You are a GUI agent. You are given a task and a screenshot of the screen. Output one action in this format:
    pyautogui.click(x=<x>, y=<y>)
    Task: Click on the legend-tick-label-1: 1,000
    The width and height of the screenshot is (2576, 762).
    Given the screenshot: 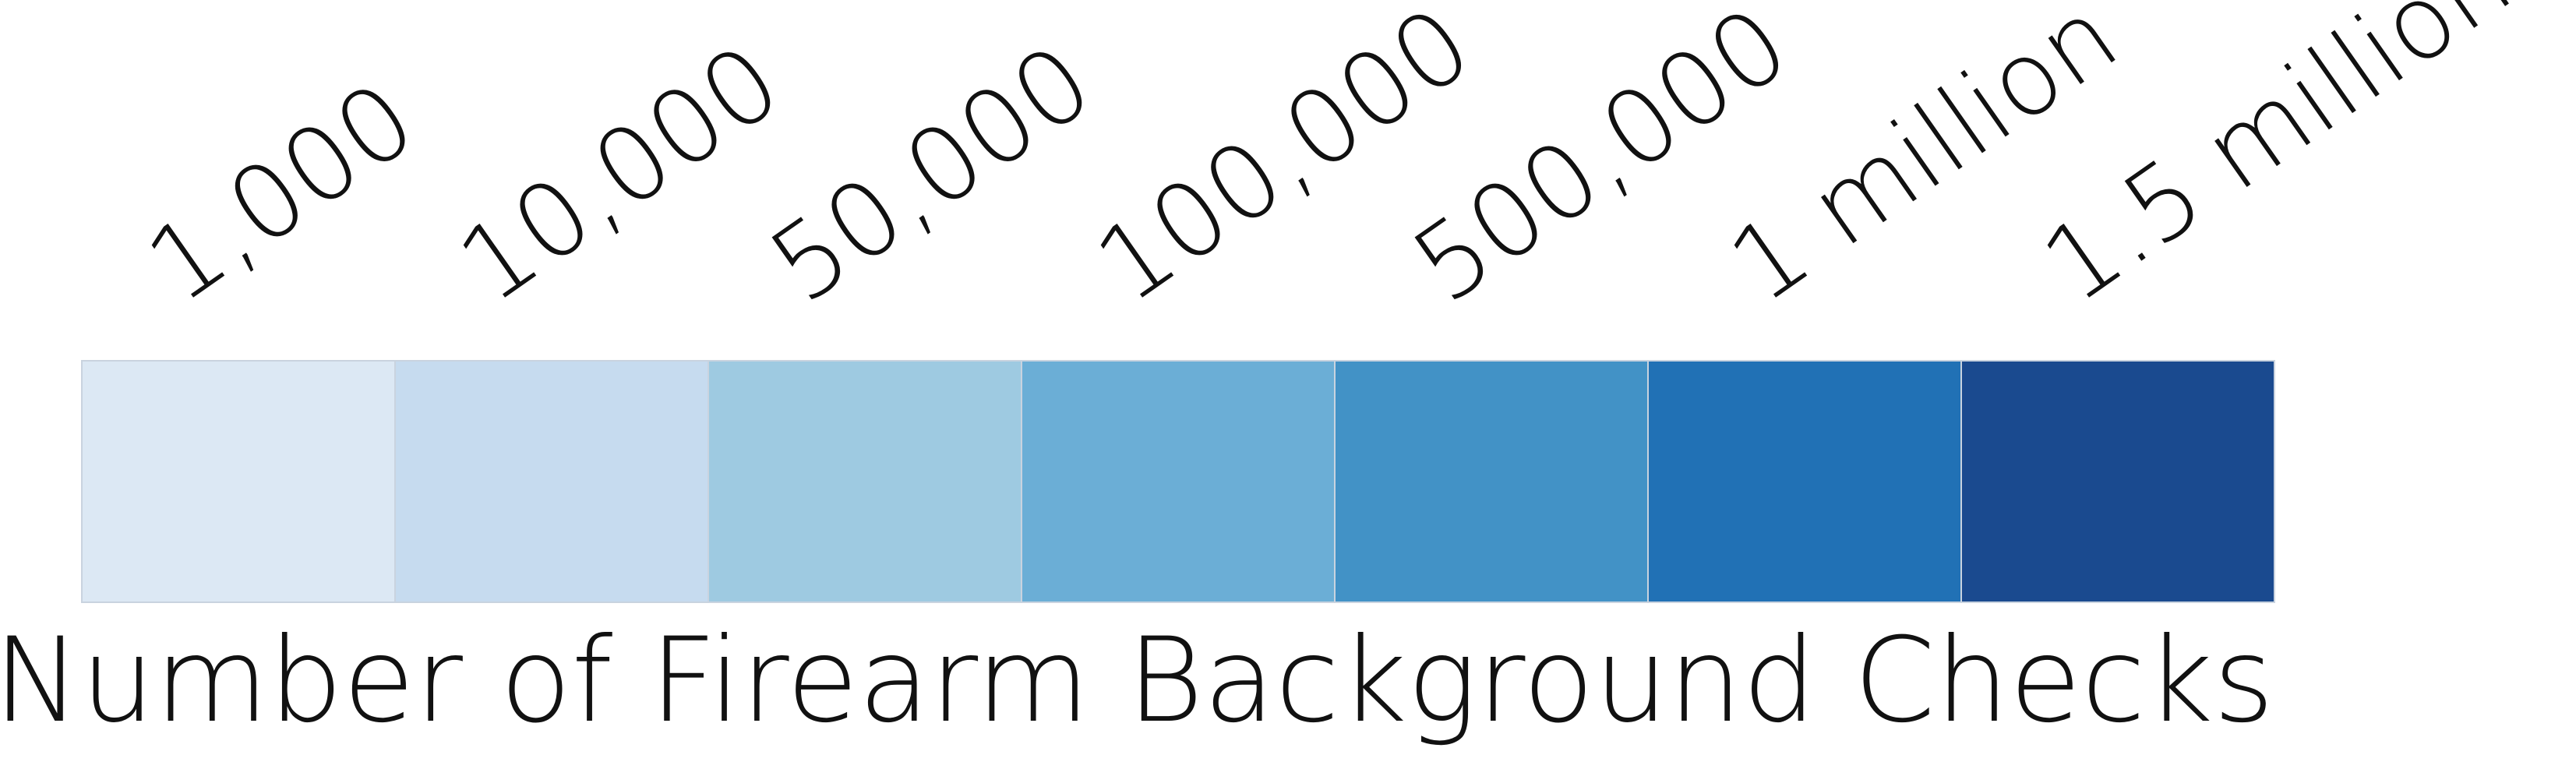 What is the action you would take?
    pyautogui.click(x=281, y=192)
    